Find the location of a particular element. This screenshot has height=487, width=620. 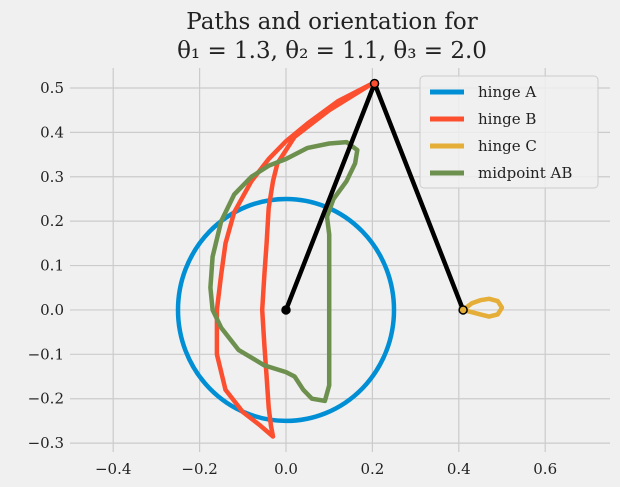

chart-title-line-2: θ₁ = 1.3, θ₂ = 1.1, θ₃ = 2.0 is located at coordinates (332, 51).